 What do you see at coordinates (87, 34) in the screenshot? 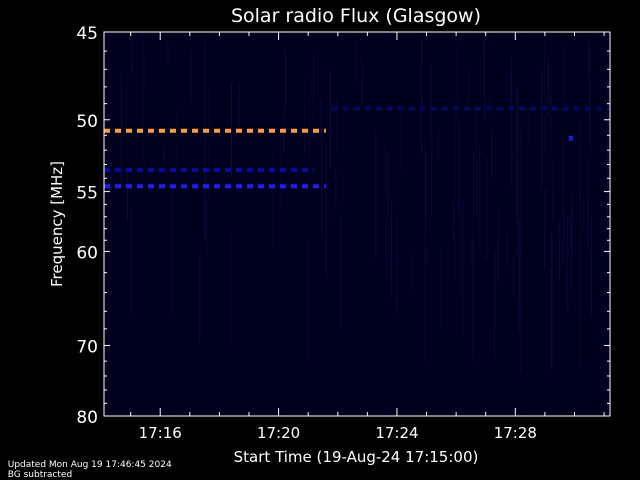
I see `y-tick-label: 45` at bounding box center [87, 34].